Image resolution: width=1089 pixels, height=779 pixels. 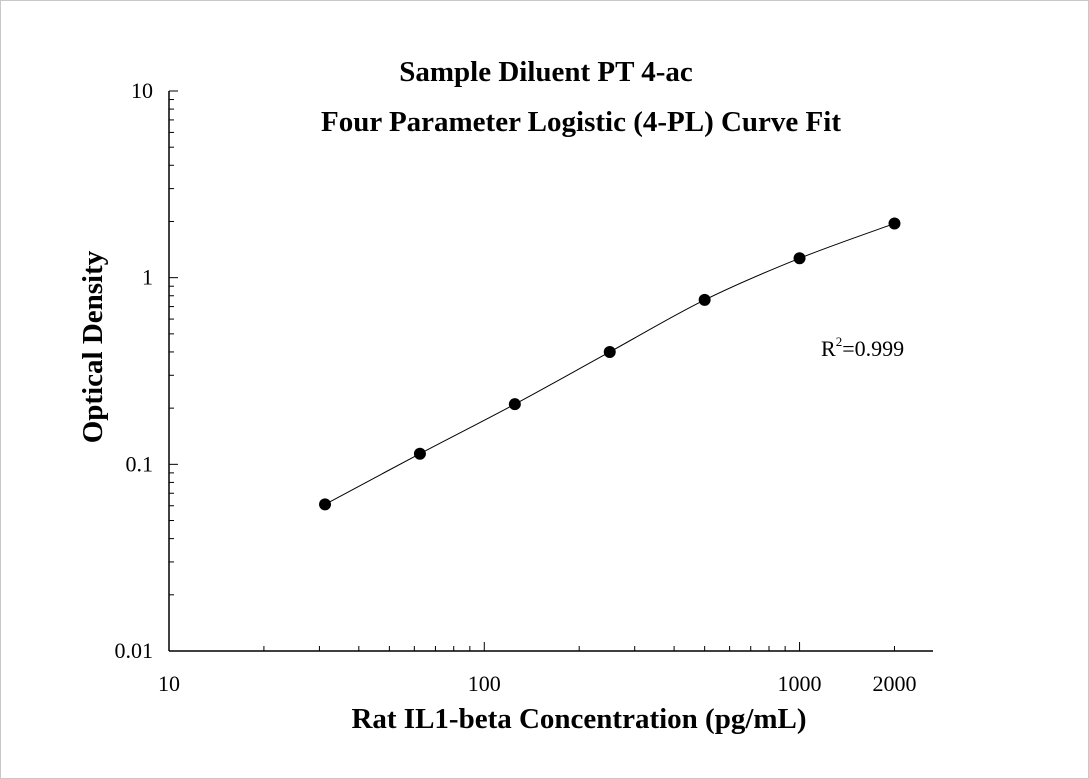 I want to click on r-squared-base: R, so click(x=828, y=348).